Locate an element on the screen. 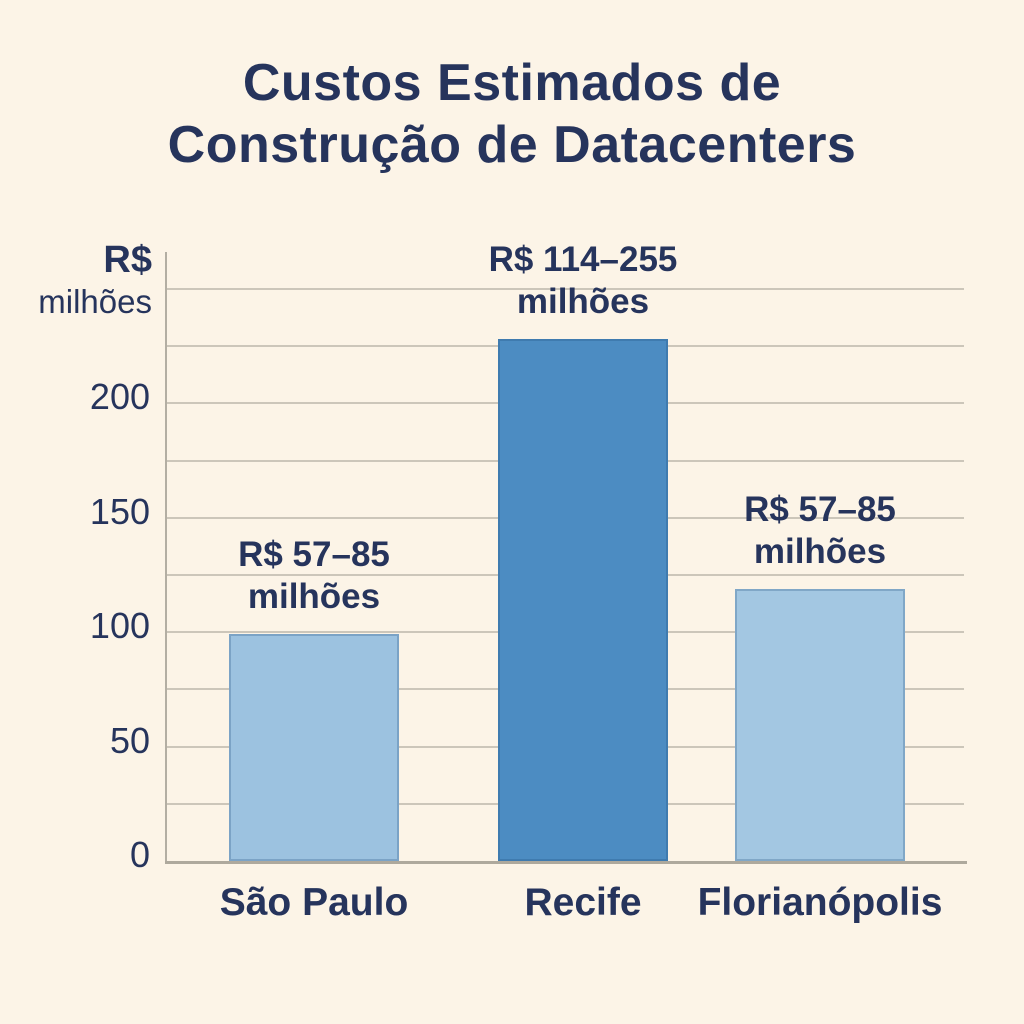 The height and width of the screenshot is (1024, 1024). x-category-label-2: Recife is located at coordinates (583, 902).